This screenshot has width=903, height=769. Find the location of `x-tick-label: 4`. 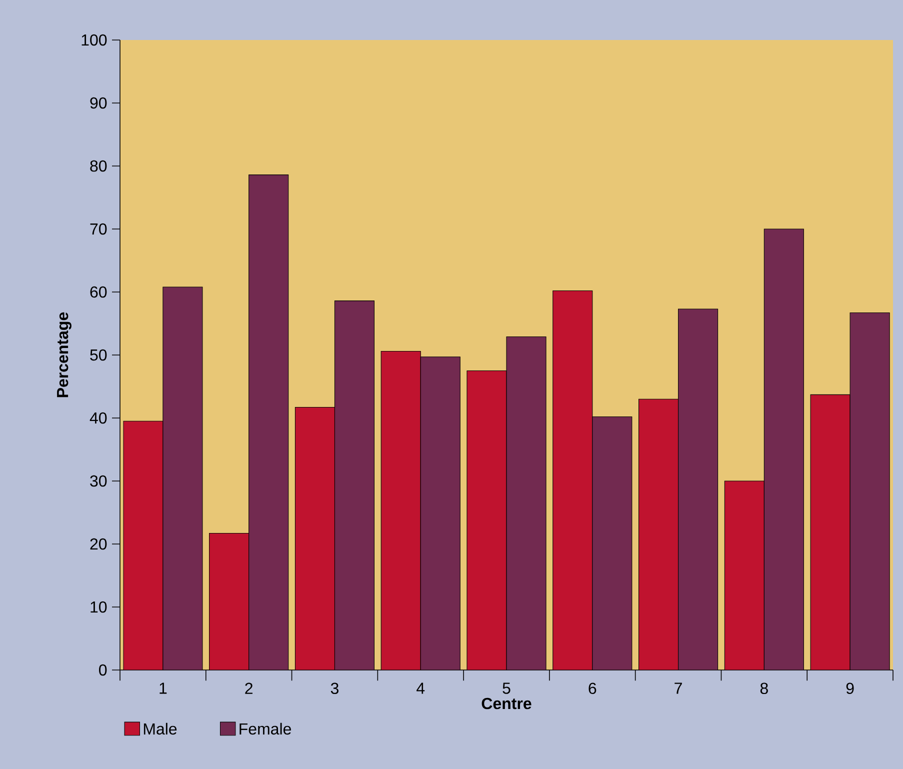

x-tick-label: 4 is located at coordinates (420, 688).